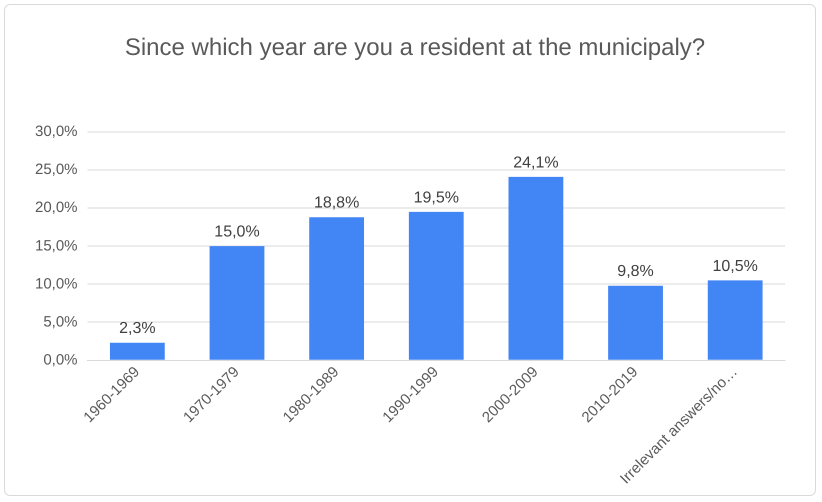  What do you see at coordinates (60, 359) in the screenshot?
I see `y-tick-label: 0,0%` at bounding box center [60, 359].